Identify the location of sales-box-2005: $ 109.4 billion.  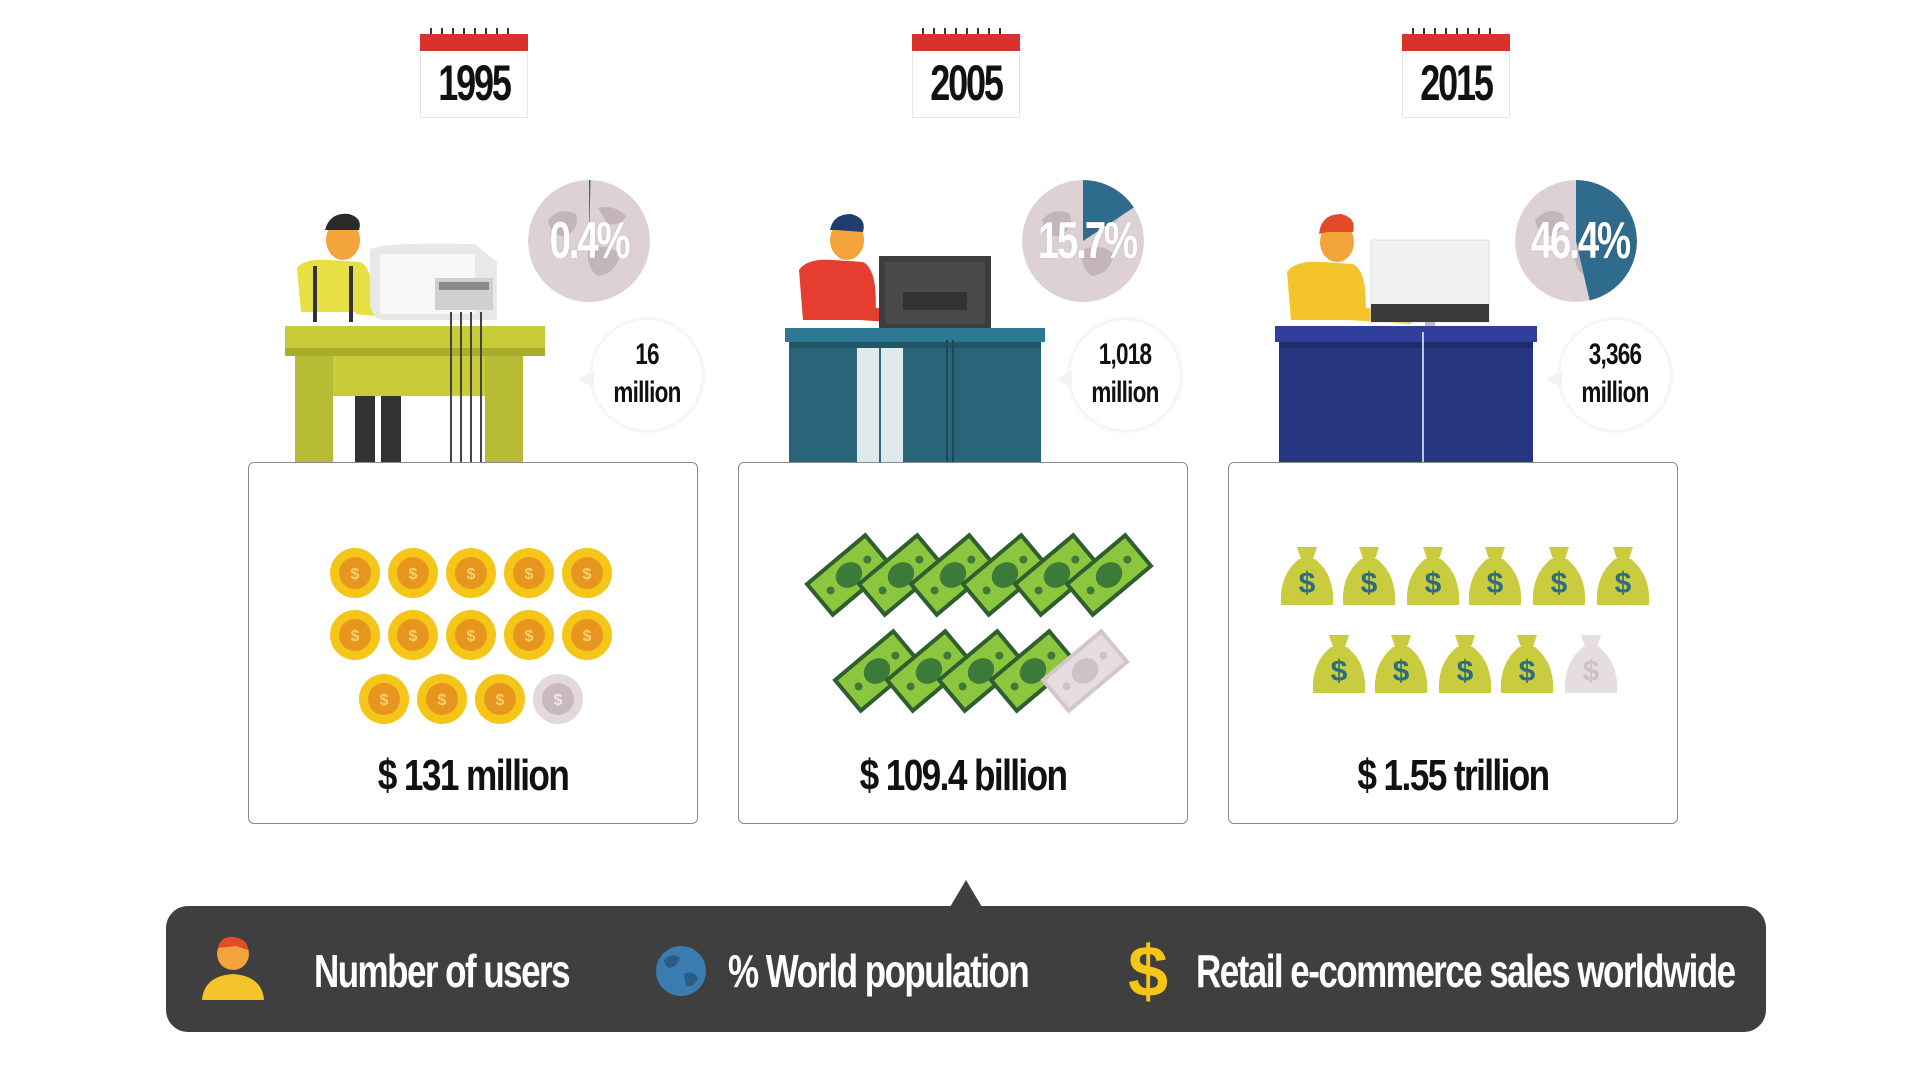
(963, 643).